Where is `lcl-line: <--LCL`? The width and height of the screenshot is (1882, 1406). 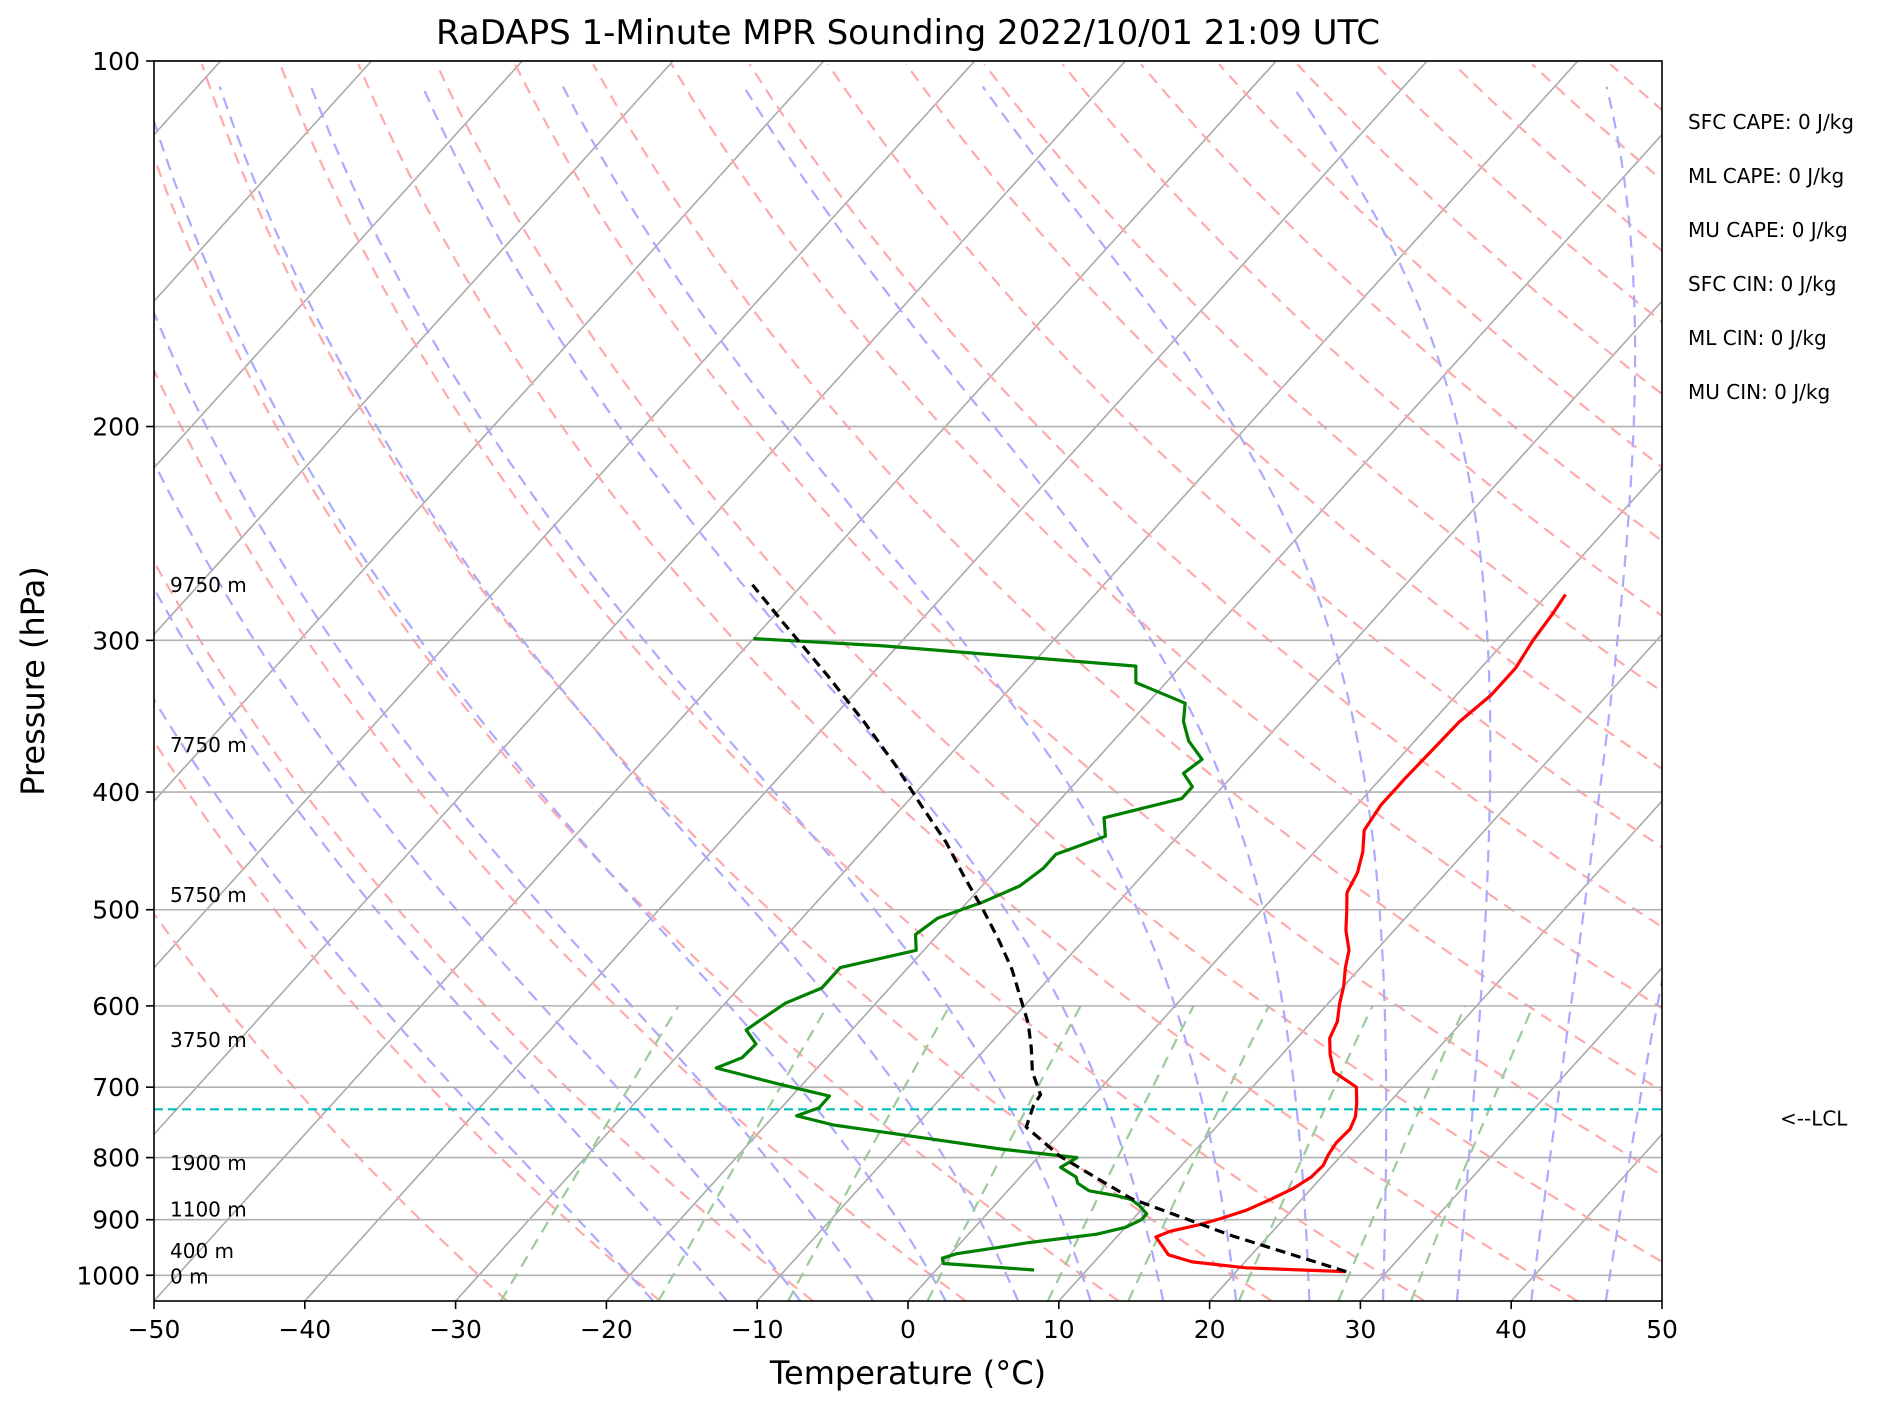 lcl-line: <--LCL is located at coordinates (1001, 1118).